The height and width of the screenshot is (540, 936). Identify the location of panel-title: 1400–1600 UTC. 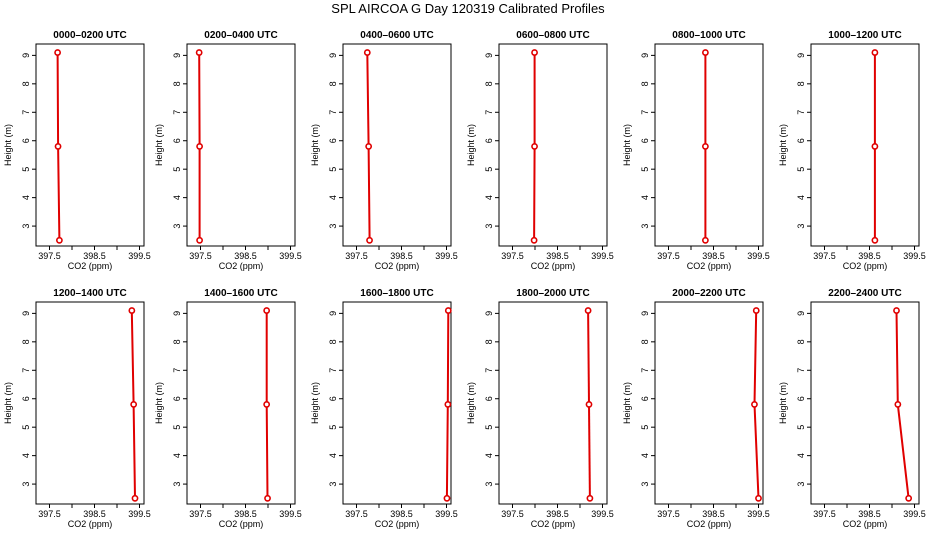
(240, 293).